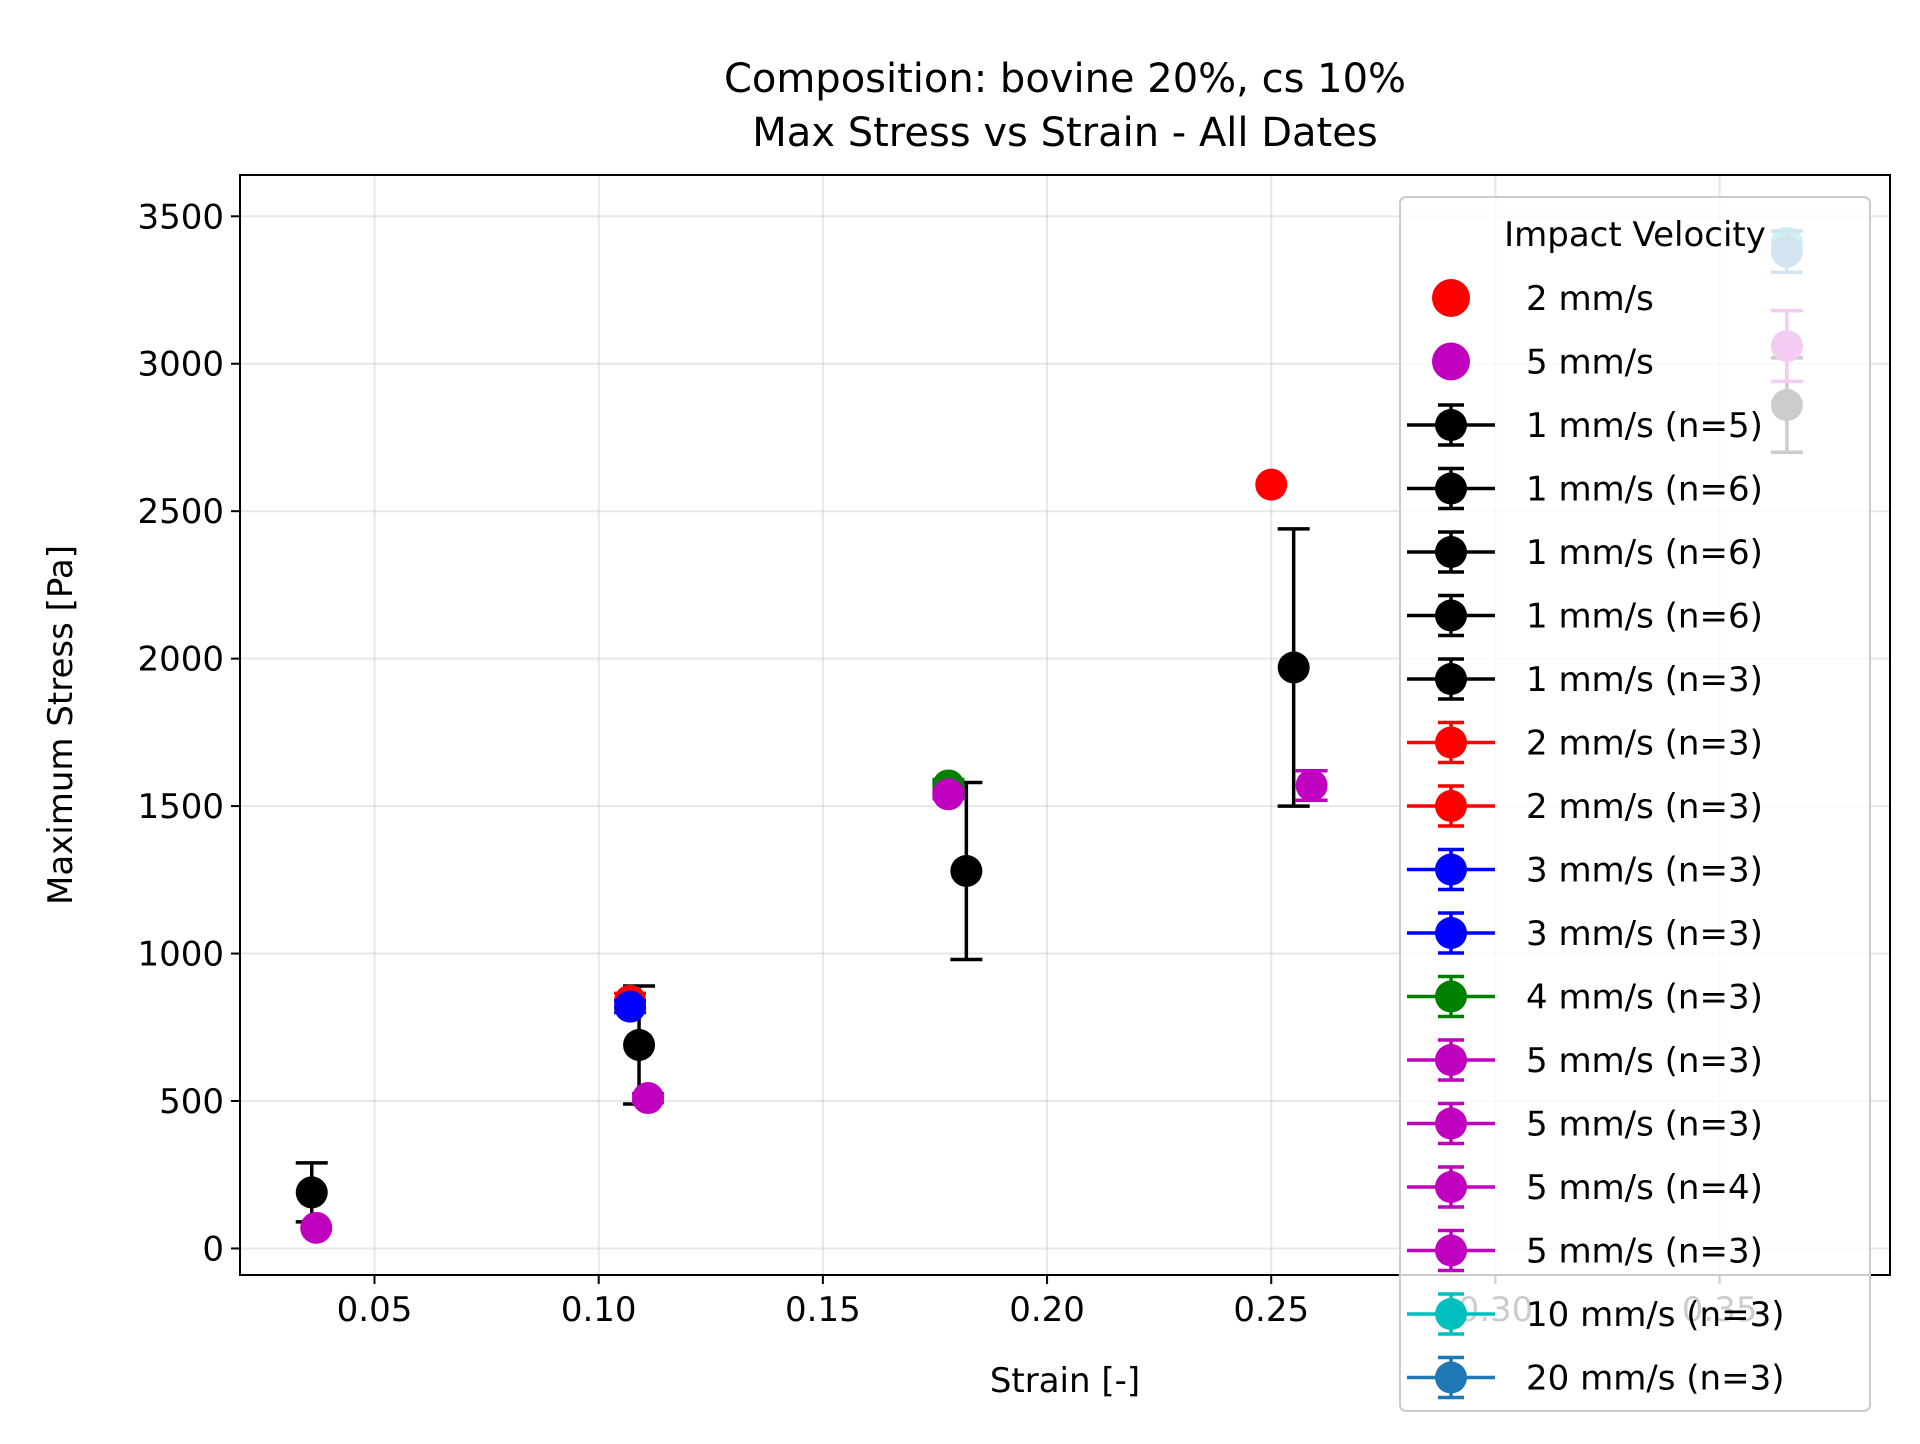 This screenshot has width=1920, height=1444. I want to click on y-tick-label: 3500, so click(180, 217).